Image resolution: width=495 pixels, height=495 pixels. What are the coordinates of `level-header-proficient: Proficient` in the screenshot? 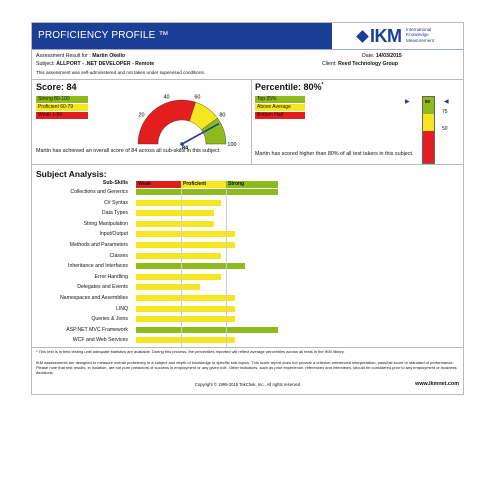 It's located at (203, 184).